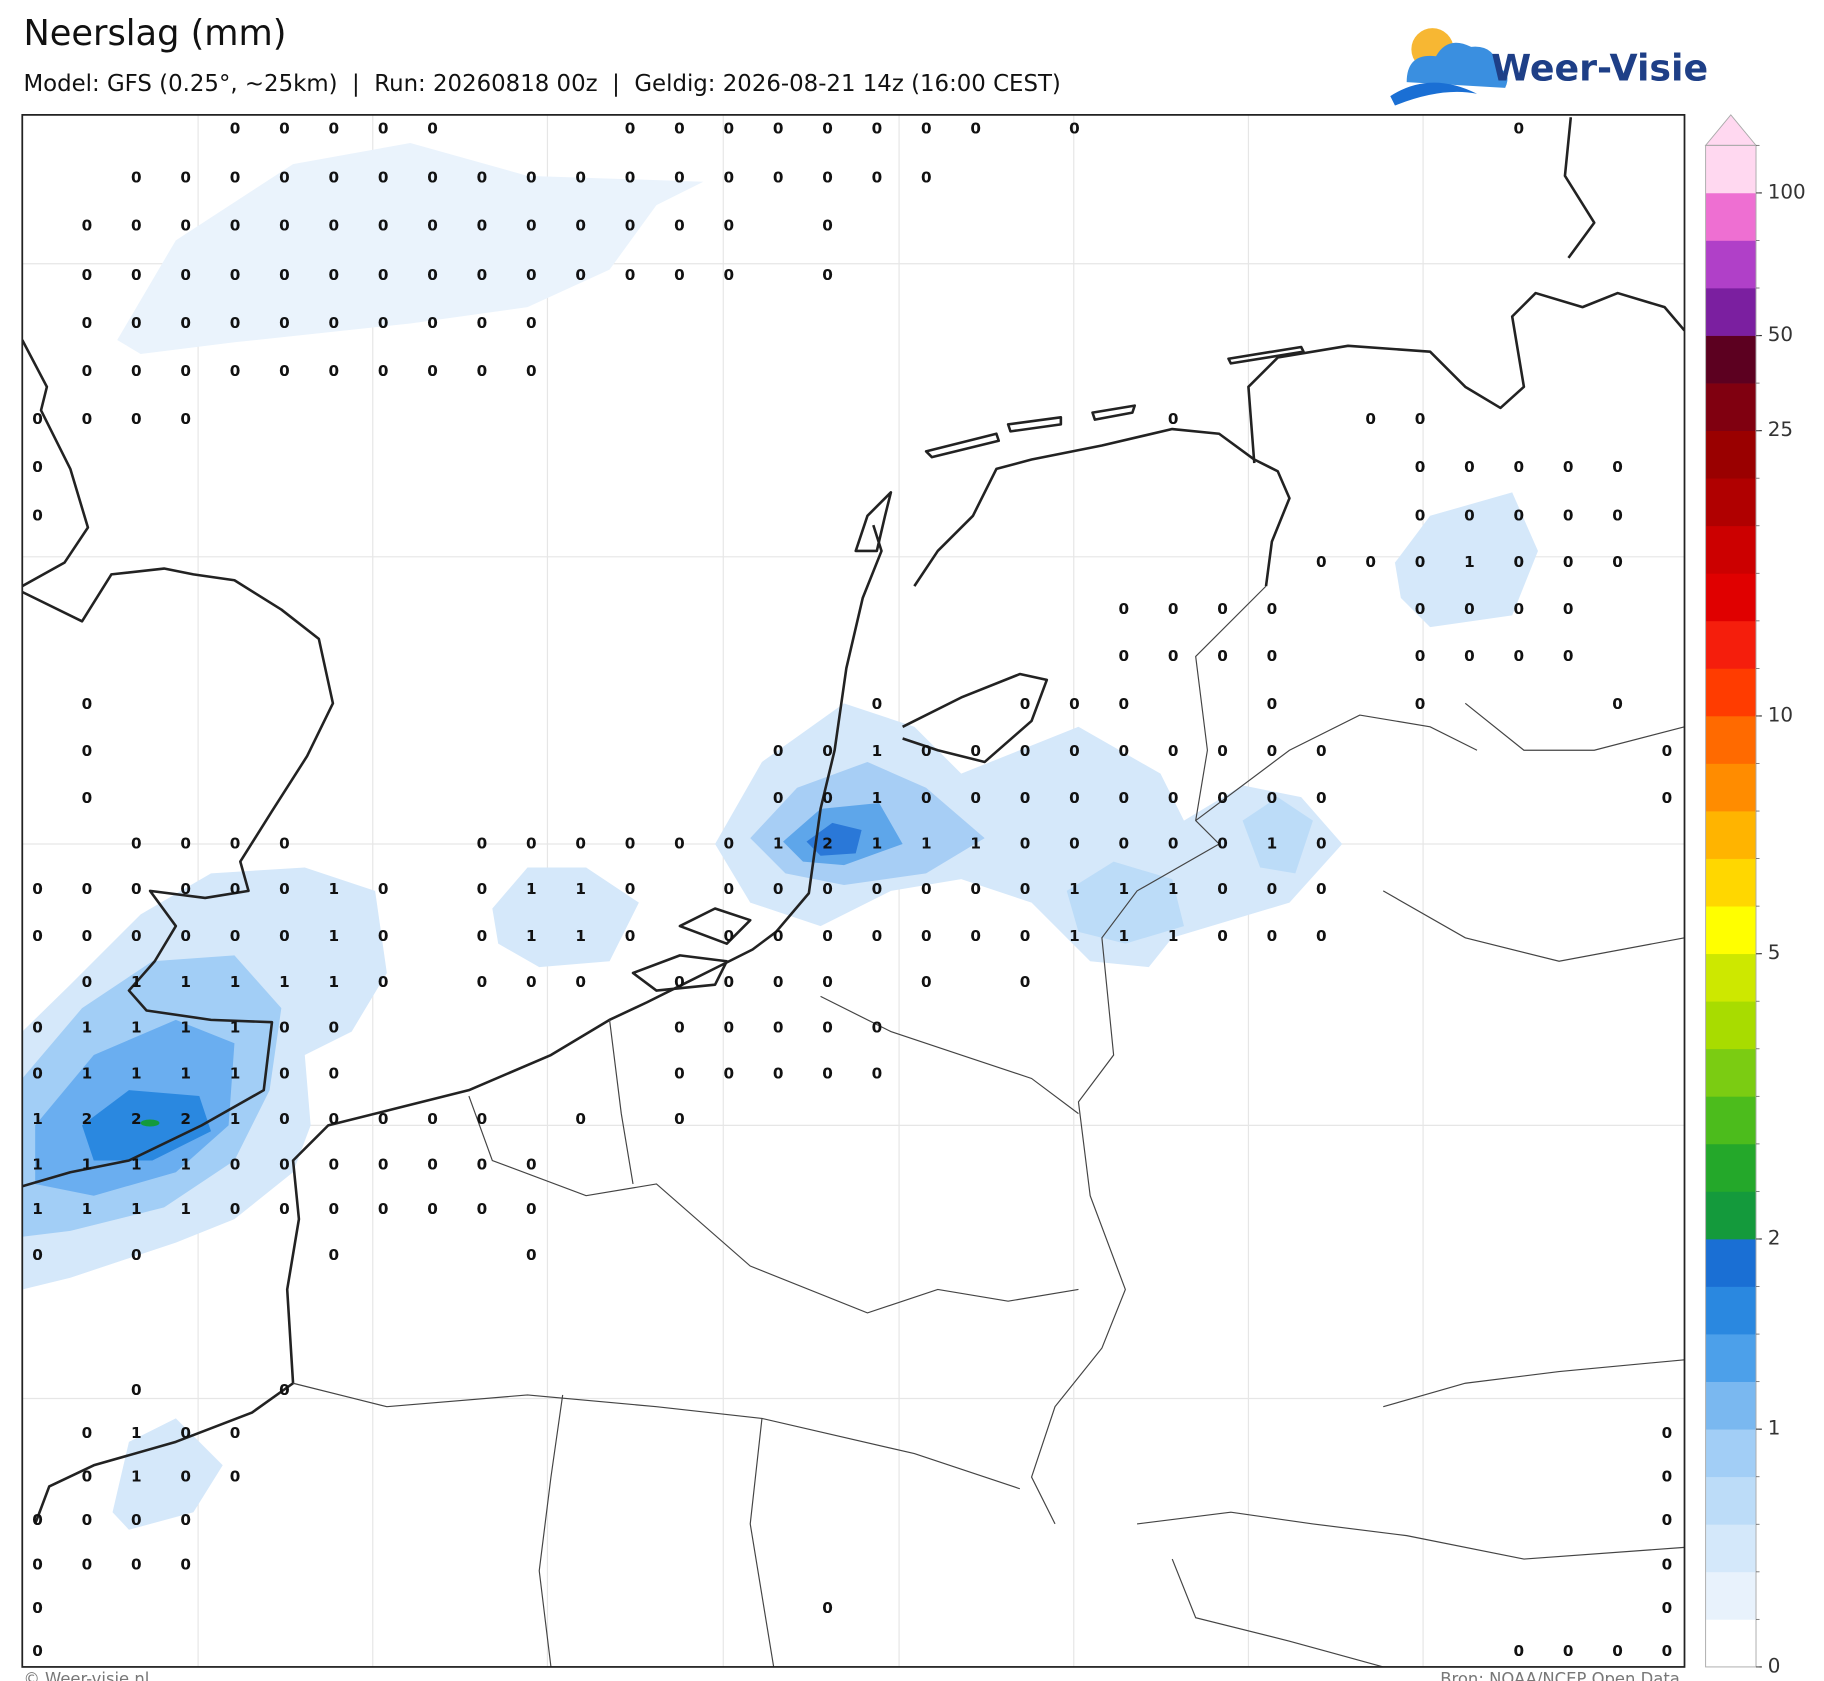  What do you see at coordinates (154, 33) in the screenshot?
I see `title: Neerslag (mm)` at bounding box center [154, 33].